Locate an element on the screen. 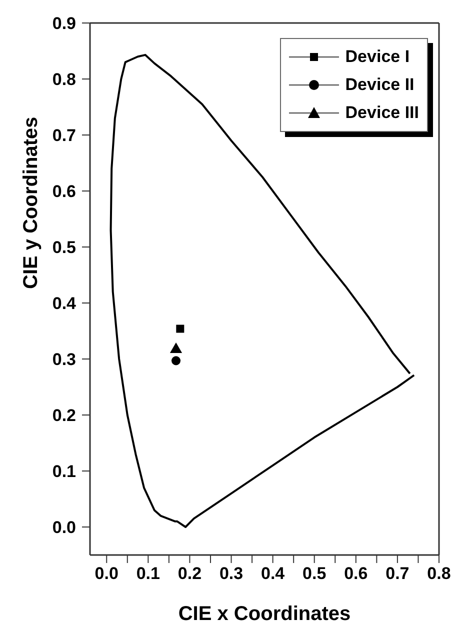 This screenshot has width=462, height=632. y-tick-label: 0.1 is located at coordinates (64, 471).